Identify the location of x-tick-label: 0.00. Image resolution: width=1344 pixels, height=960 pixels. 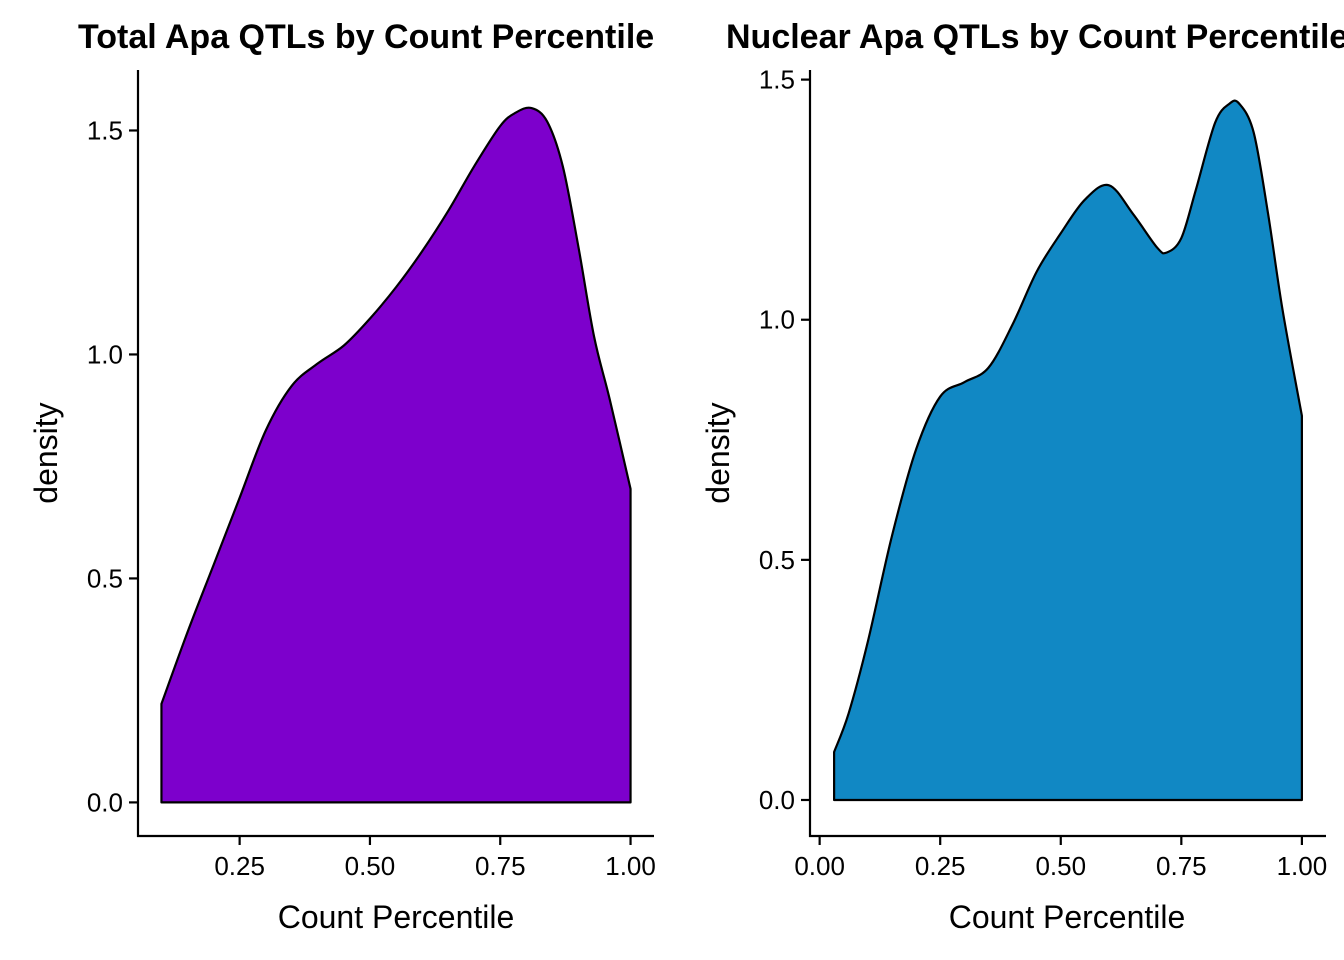
(819, 866).